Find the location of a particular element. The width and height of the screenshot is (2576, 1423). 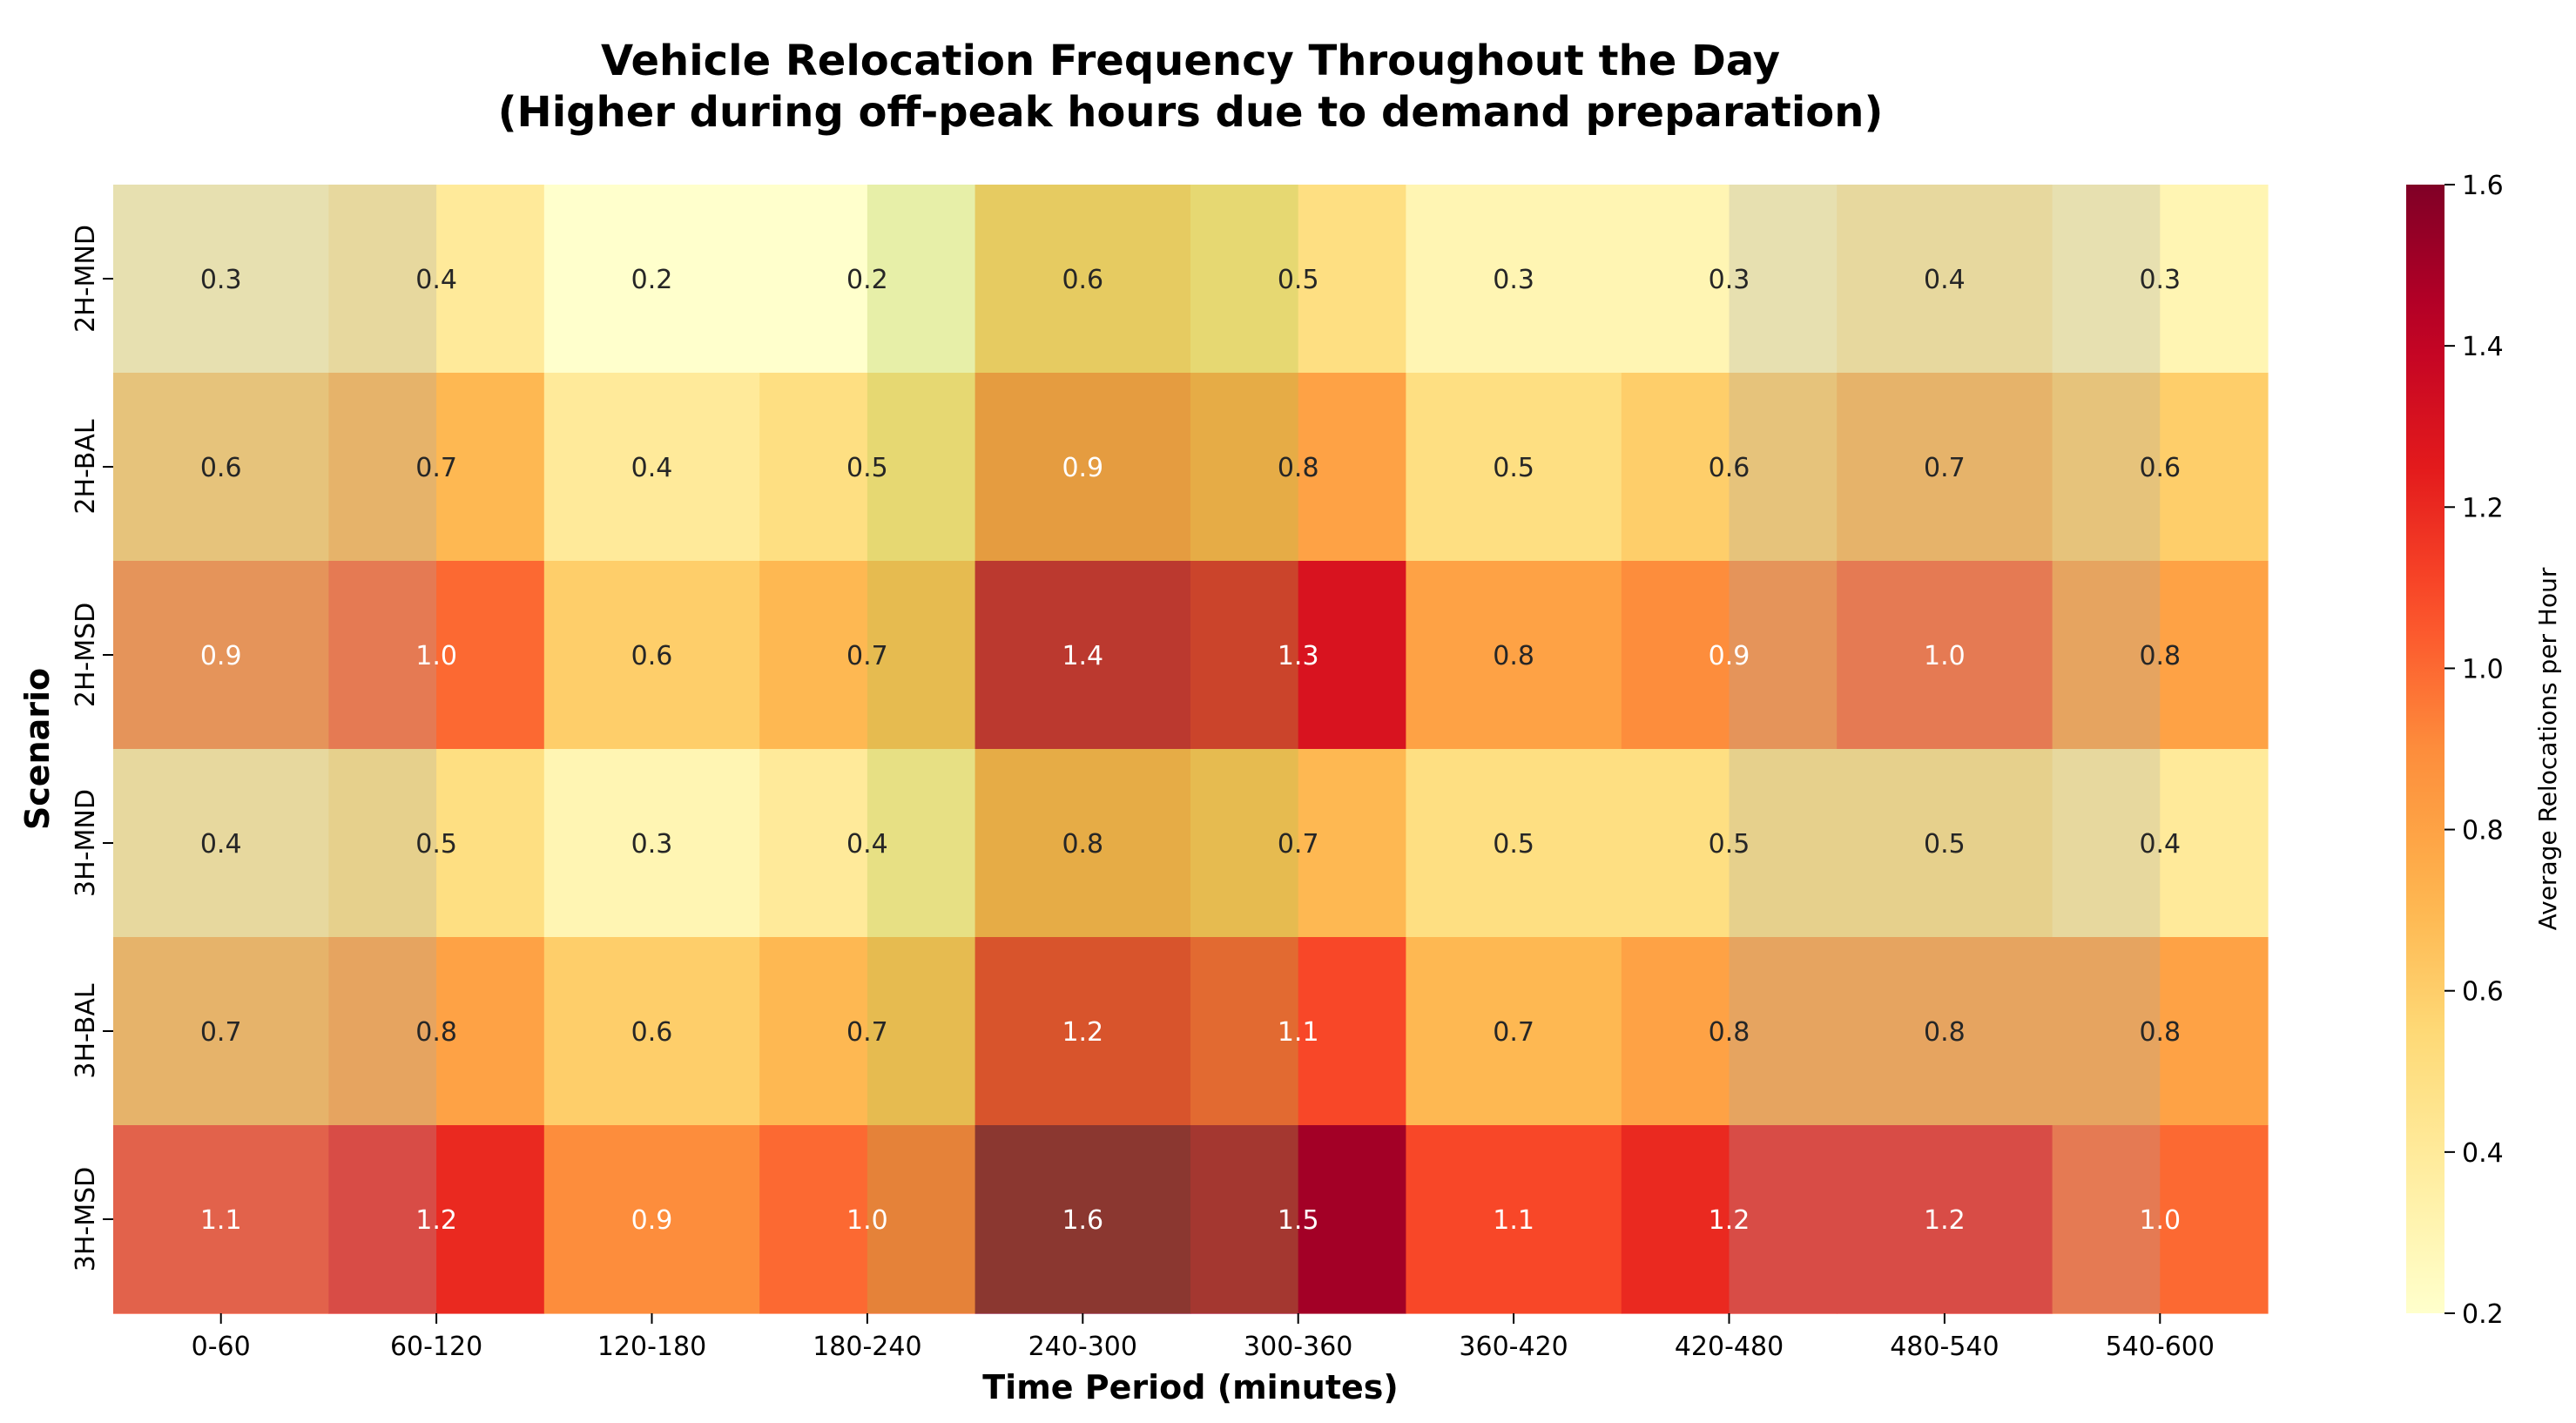

cell-value-label: 1.1 is located at coordinates (1514, 1220).